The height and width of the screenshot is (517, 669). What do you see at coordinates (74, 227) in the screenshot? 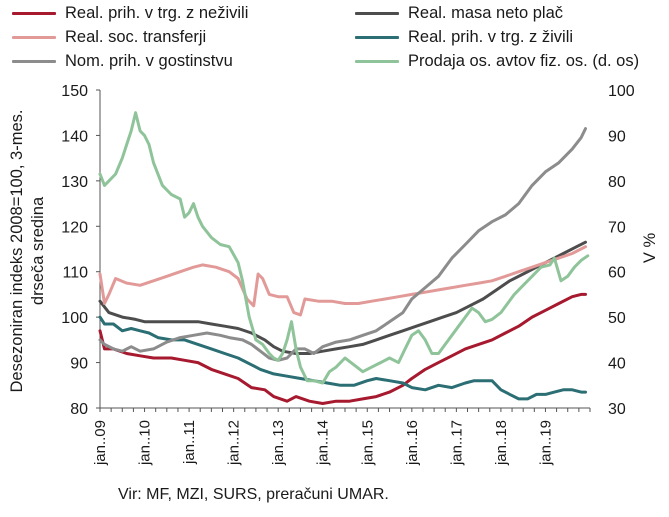
I see `y-tick-label: 120` at bounding box center [74, 227].